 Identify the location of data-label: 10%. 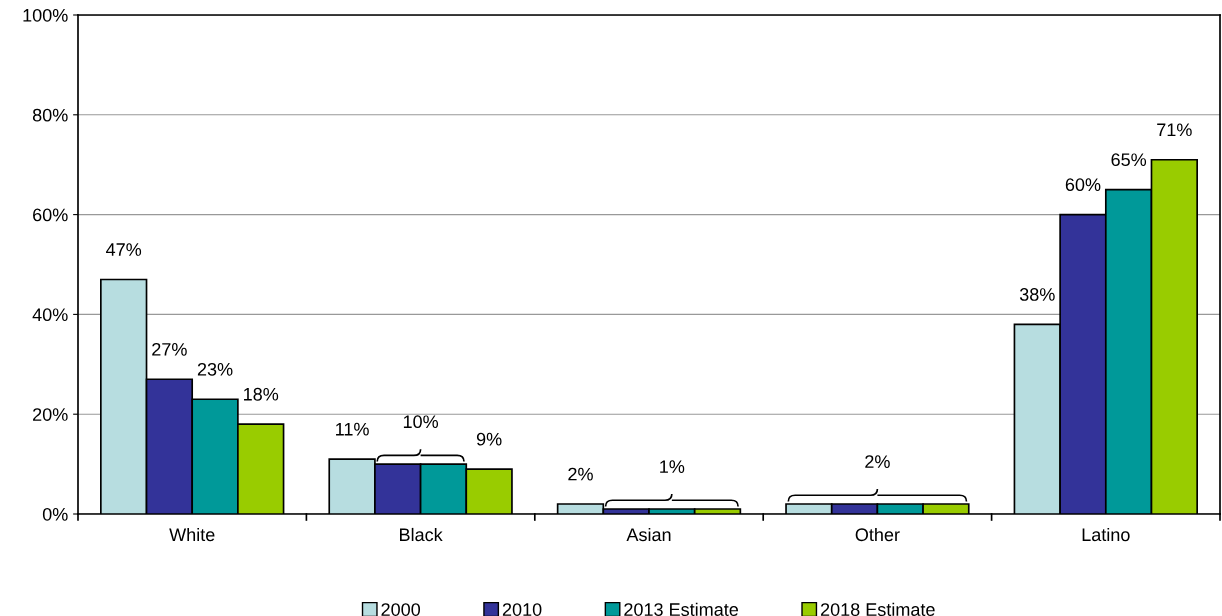
(421, 422).